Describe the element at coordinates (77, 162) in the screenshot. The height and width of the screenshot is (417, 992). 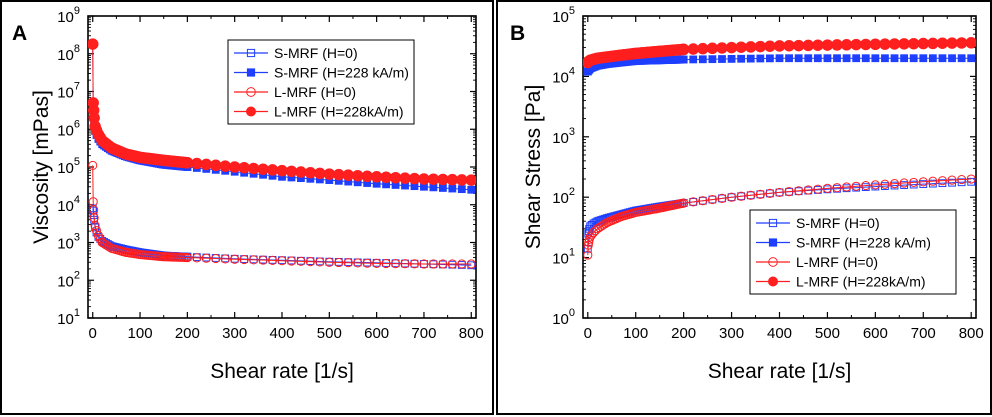
I see `y-tick-exponent: 5` at that location.